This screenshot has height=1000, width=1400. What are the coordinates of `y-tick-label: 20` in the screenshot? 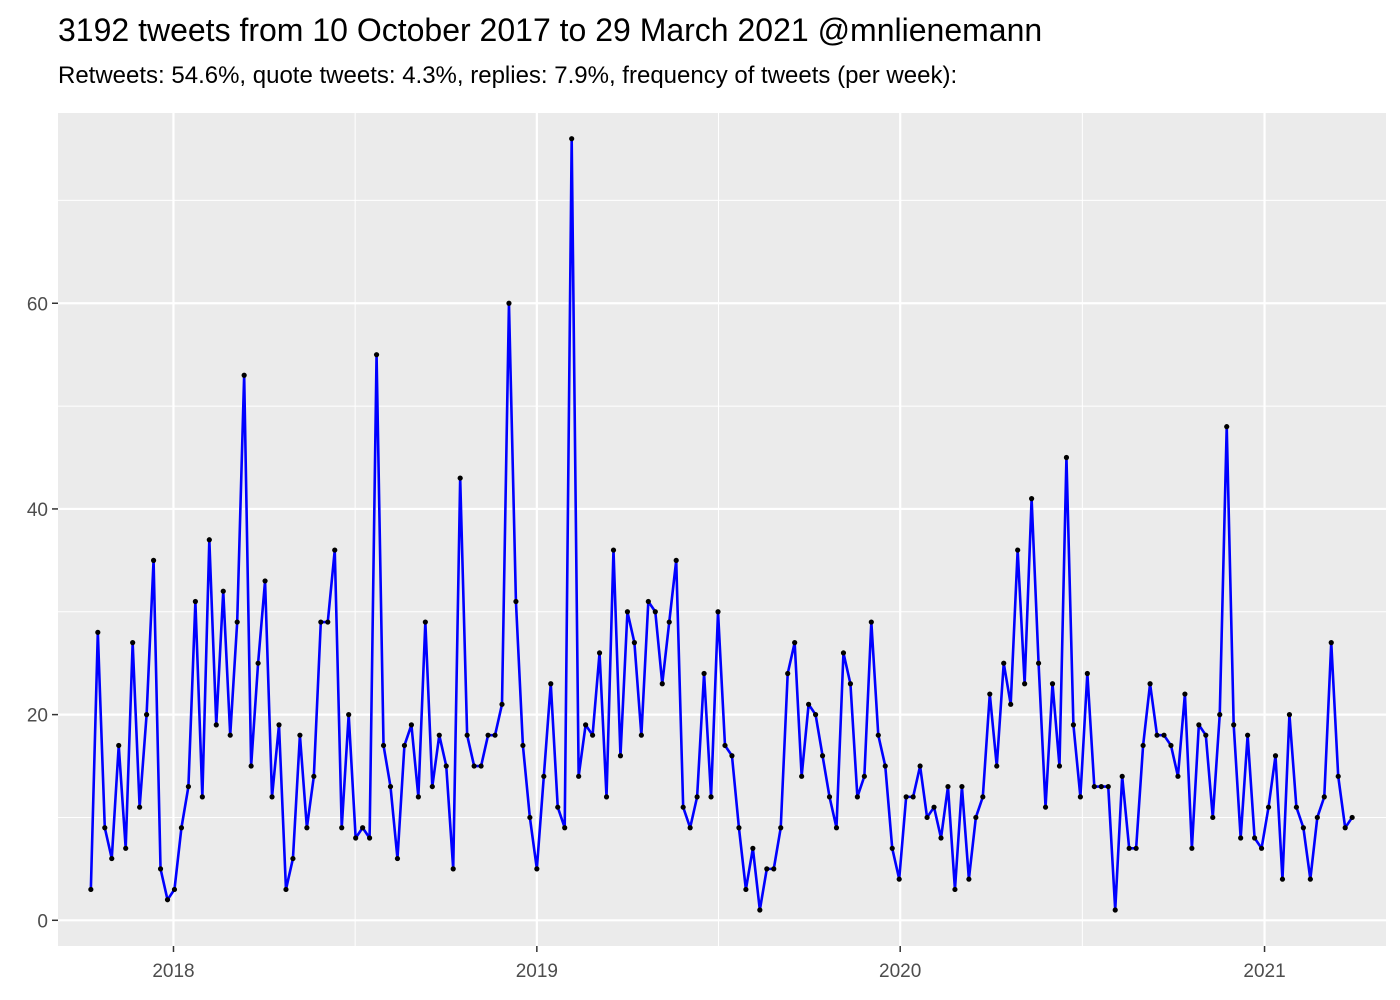 It's located at (37, 716).